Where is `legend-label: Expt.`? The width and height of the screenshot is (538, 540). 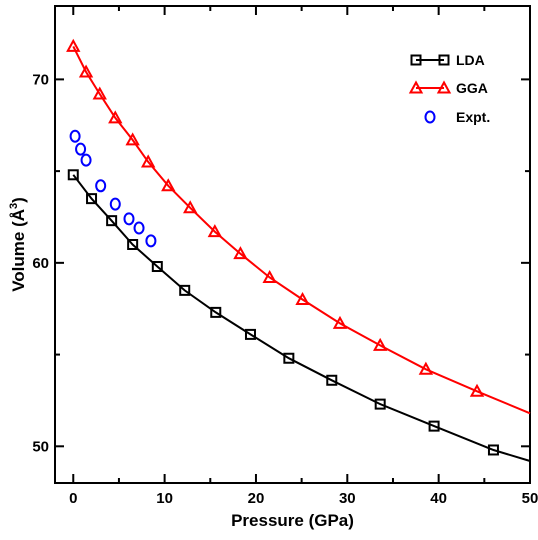
legend-label: Expt. is located at coordinates (473, 117).